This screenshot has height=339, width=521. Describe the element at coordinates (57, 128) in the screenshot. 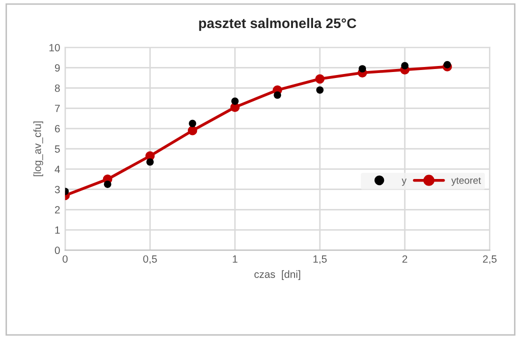

I see `y-tick-label: 6` at that location.